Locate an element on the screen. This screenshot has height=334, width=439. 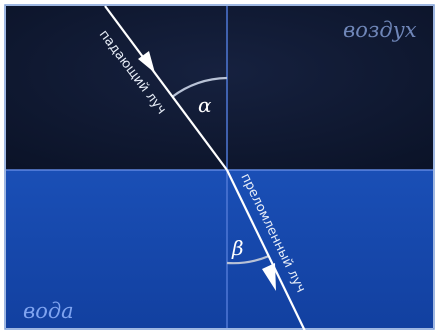
refraction-angle-symbol: β is located at coordinates (237, 248).